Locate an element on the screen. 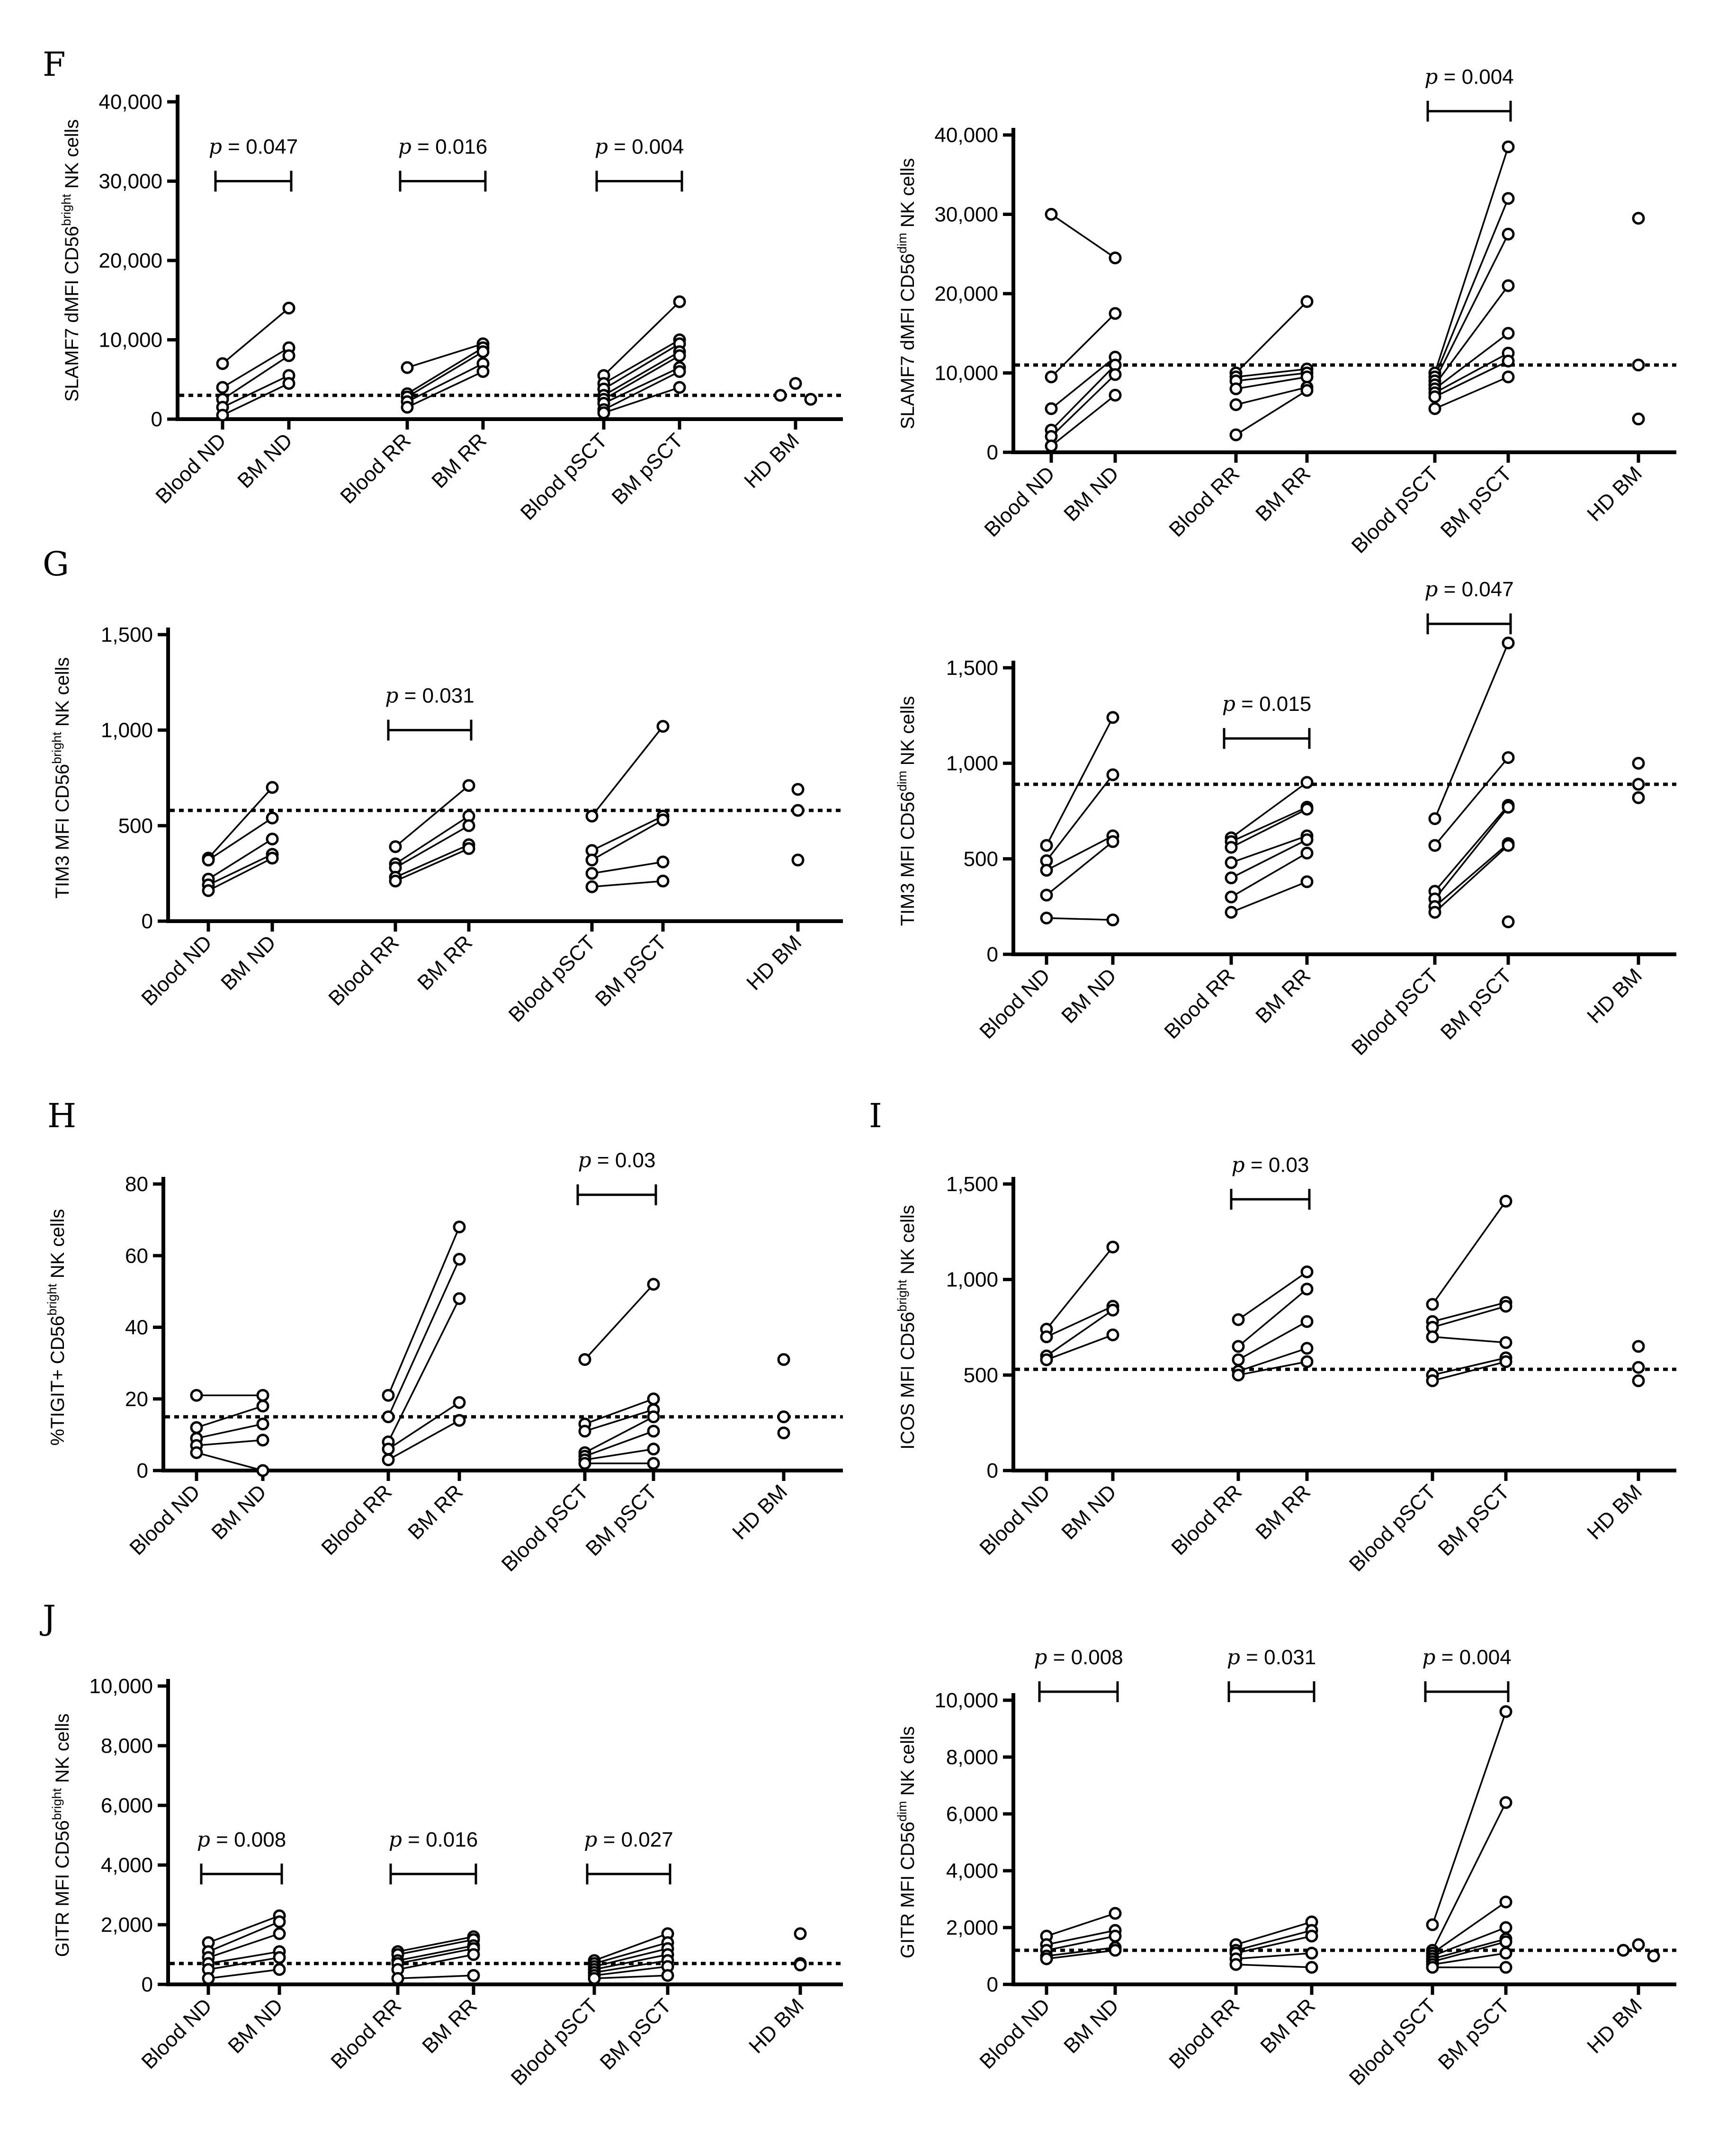 Image resolution: width=1736 pixels, height=2144 pixels. p-value-label: p = 0.027 is located at coordinates (628, 1840).